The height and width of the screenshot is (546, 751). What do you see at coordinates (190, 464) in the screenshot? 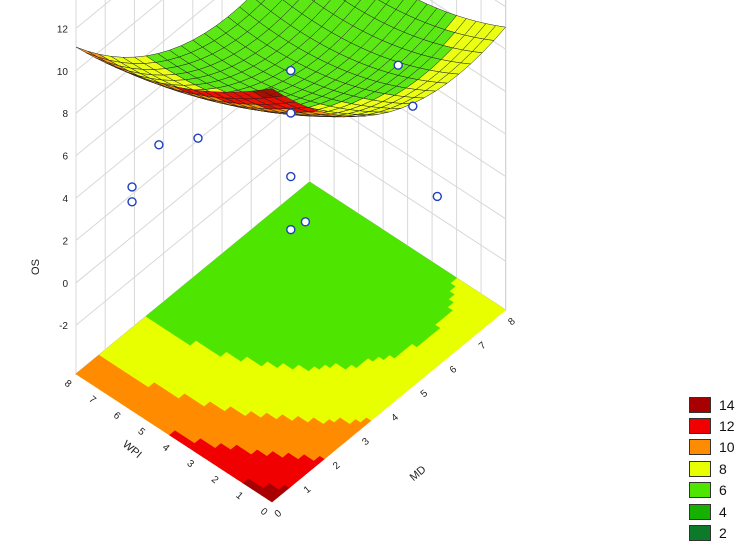
I see `y-tick-label: 3` at bounding box center [190, 464].